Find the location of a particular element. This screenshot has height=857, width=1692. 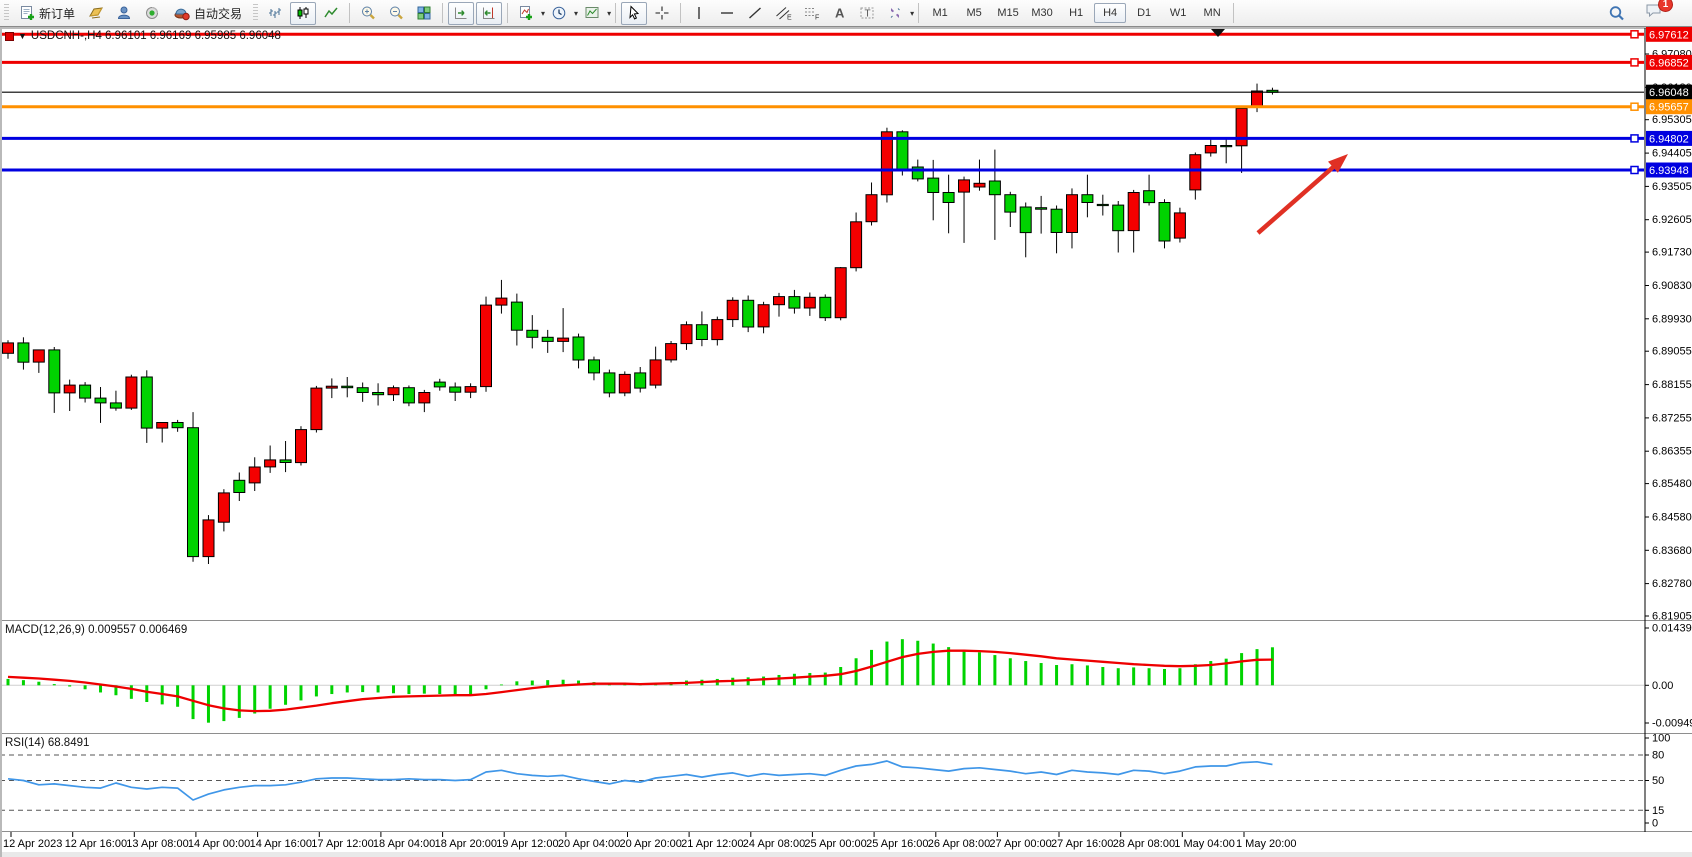

timeframe-button-mn: MN is located at coordinates (1212, 13).